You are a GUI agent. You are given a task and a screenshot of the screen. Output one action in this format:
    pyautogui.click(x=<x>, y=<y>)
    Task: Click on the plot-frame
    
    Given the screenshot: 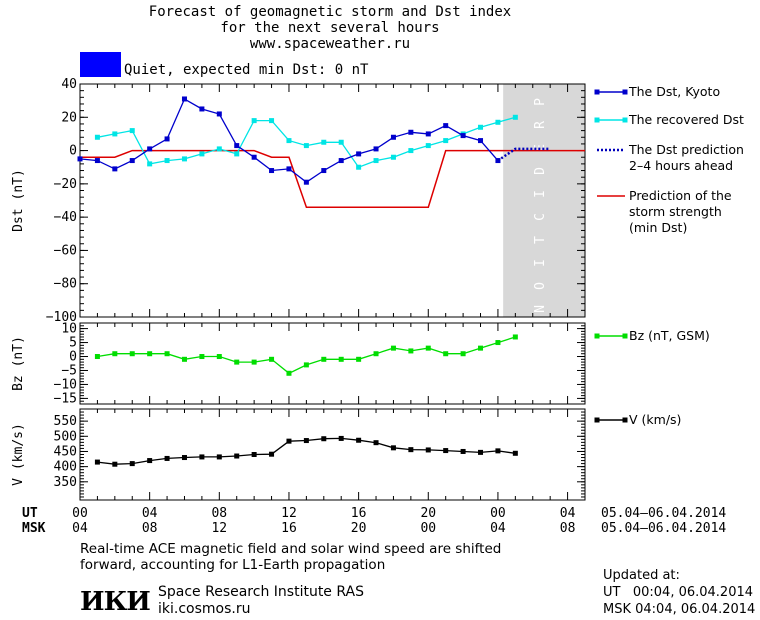 What is the action you would take?
    pyautogui.click(x=332, y=454)
    